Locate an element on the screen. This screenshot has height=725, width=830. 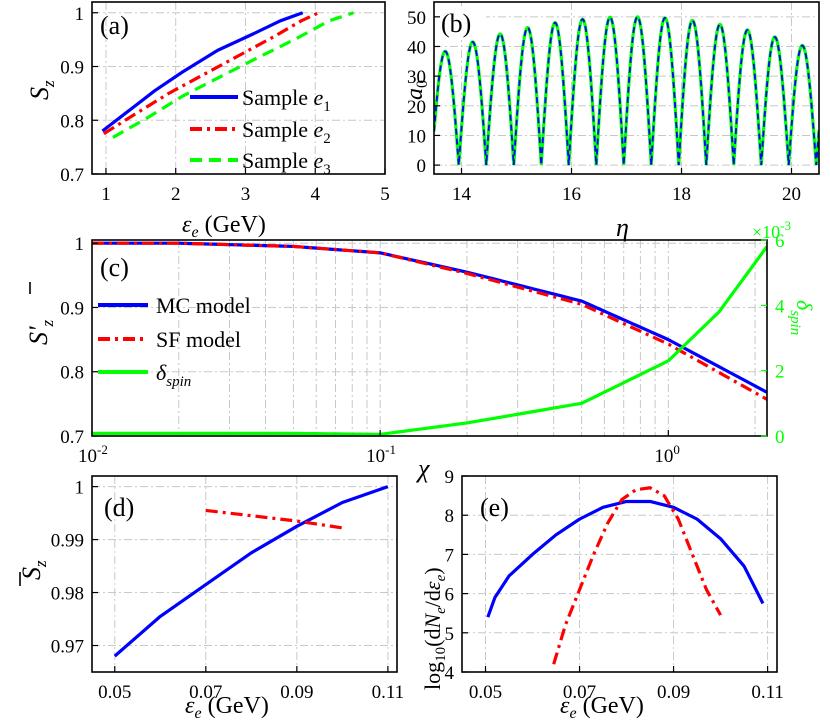
ytick-label-0: 4 is located at coordinates (450, 673).